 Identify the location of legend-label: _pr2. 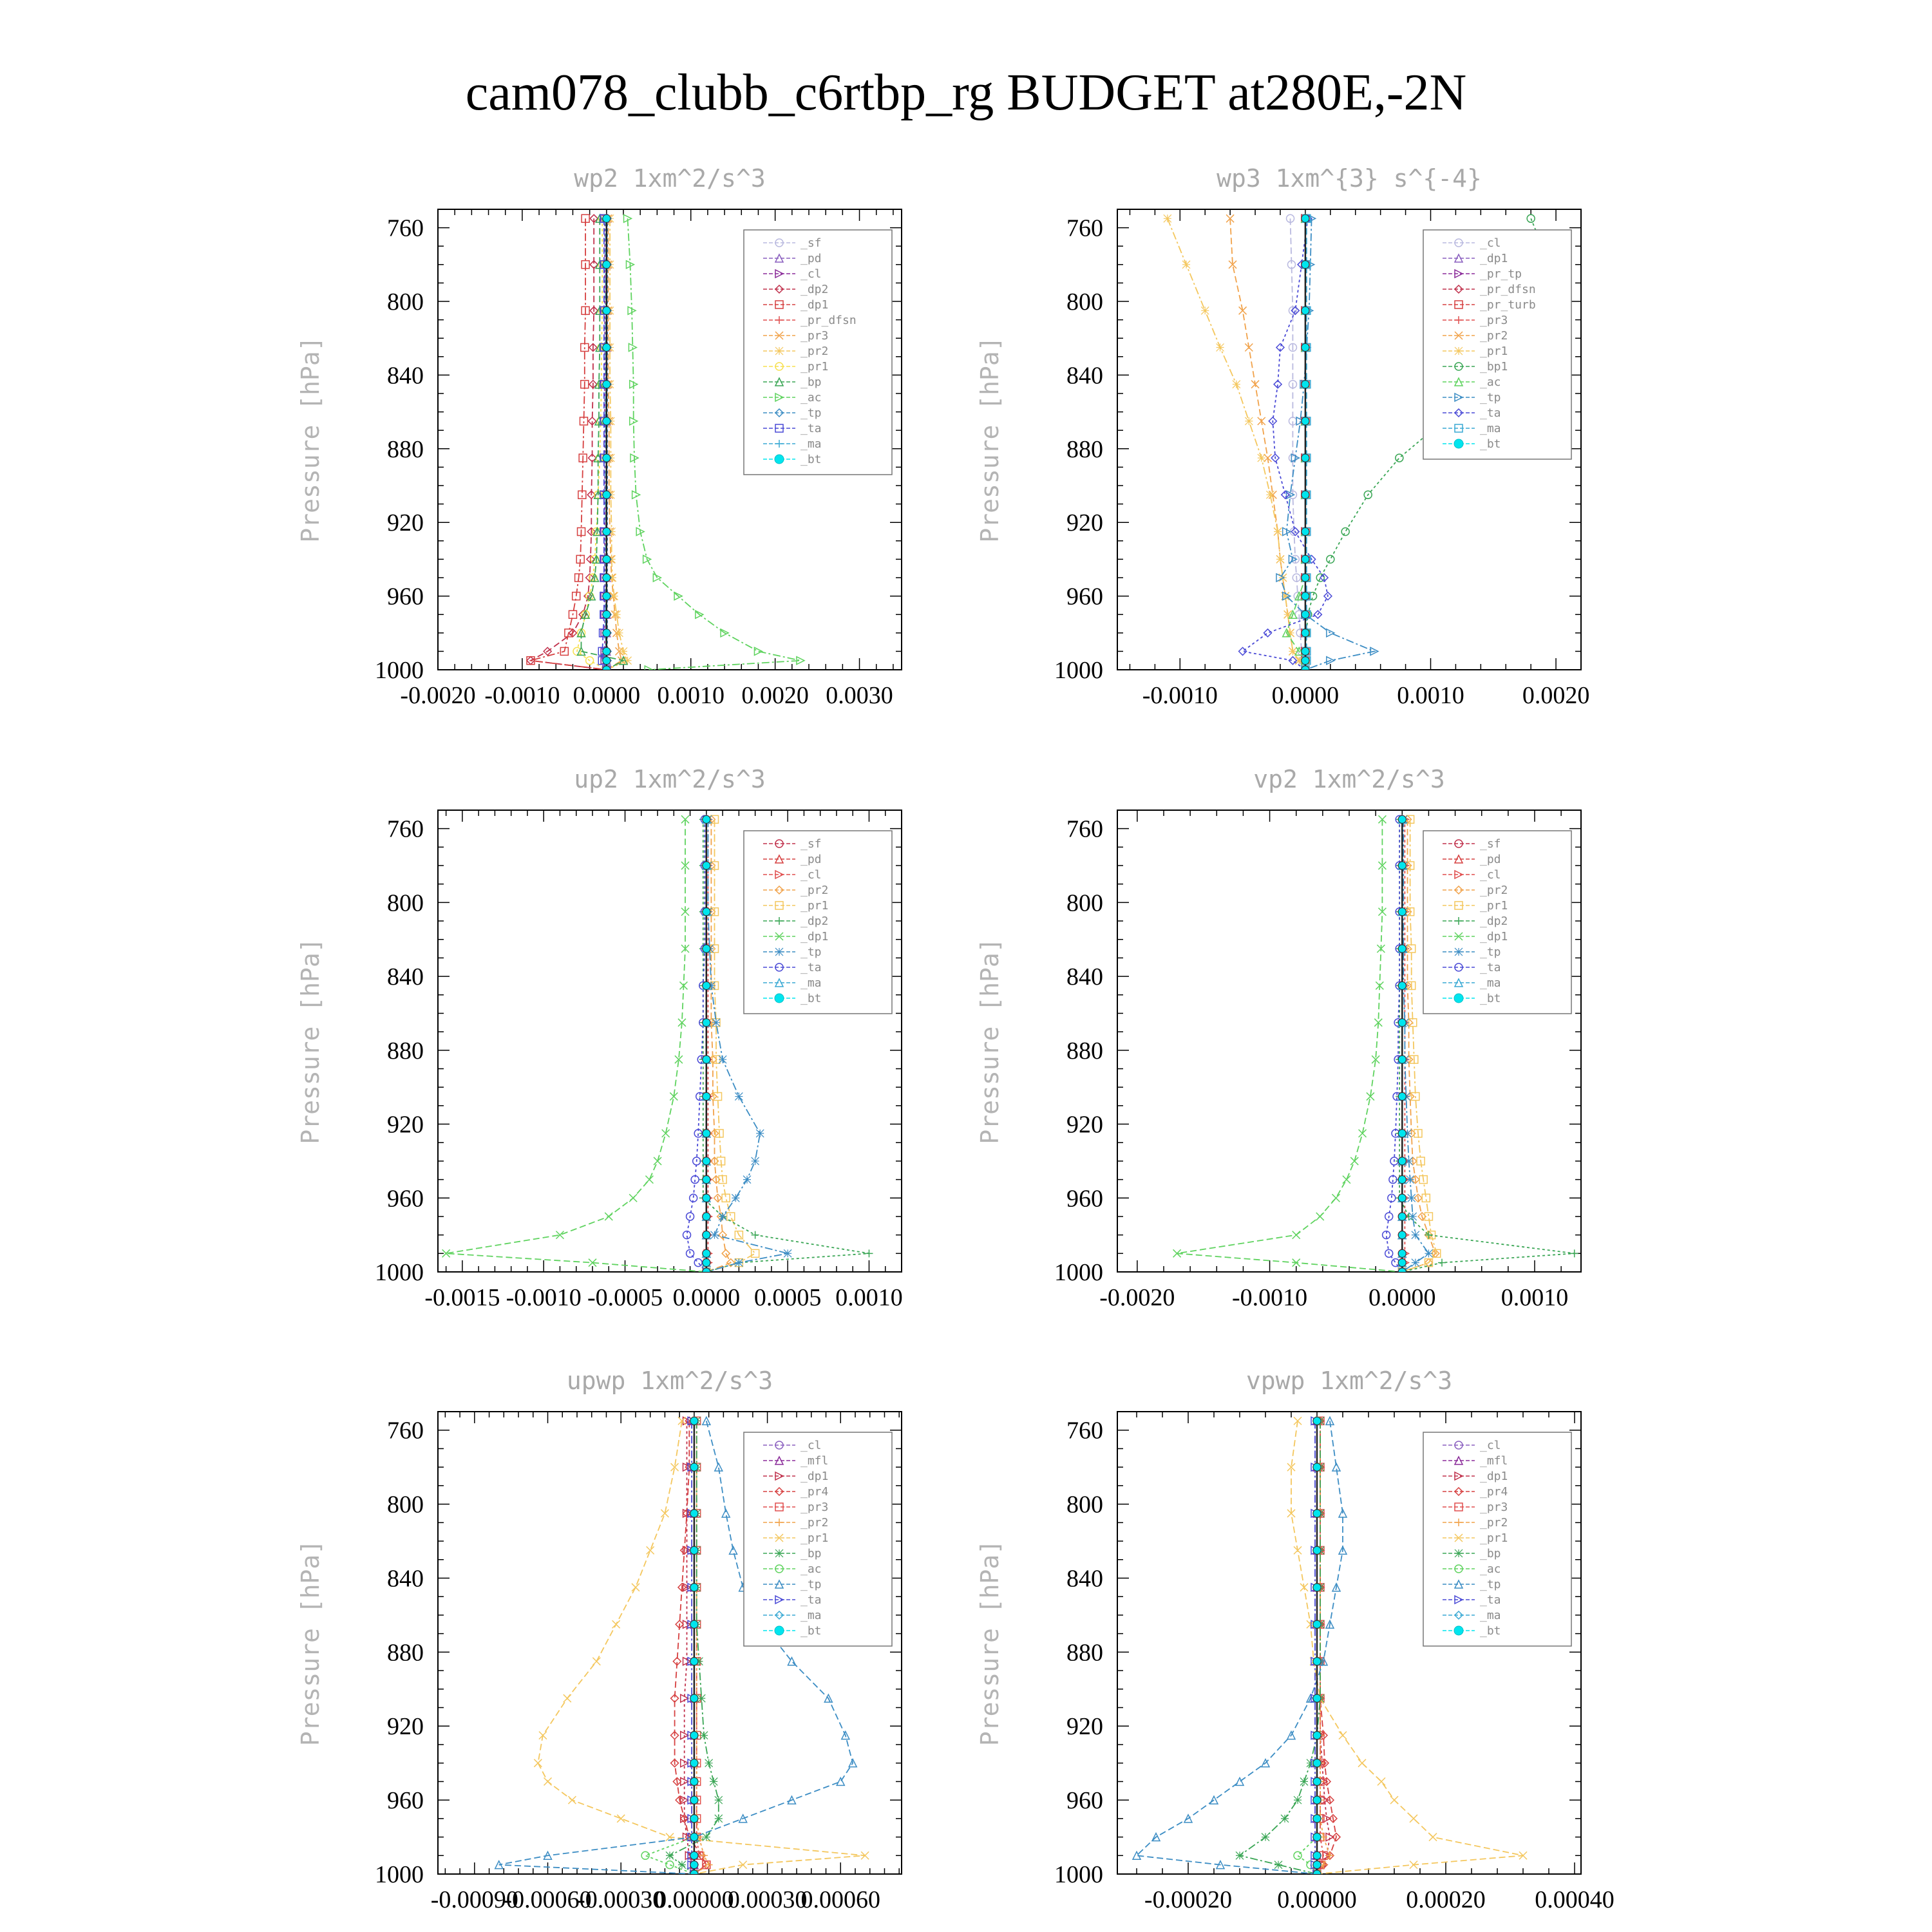
(814, 890).